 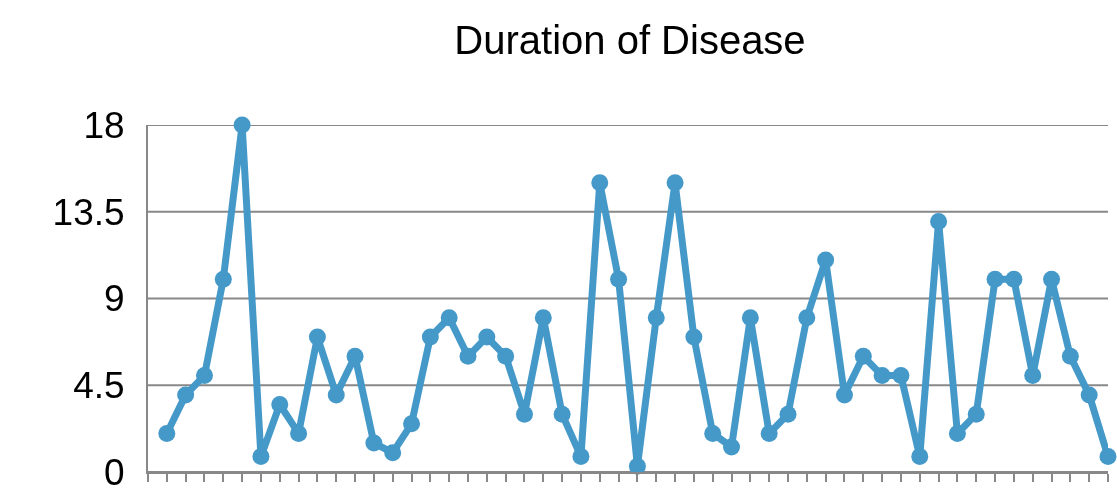 What do you see at coordinates (88, 212) in the screenshot?
I see `y-tick-label: 13.5` at bounding box center [88, 212].